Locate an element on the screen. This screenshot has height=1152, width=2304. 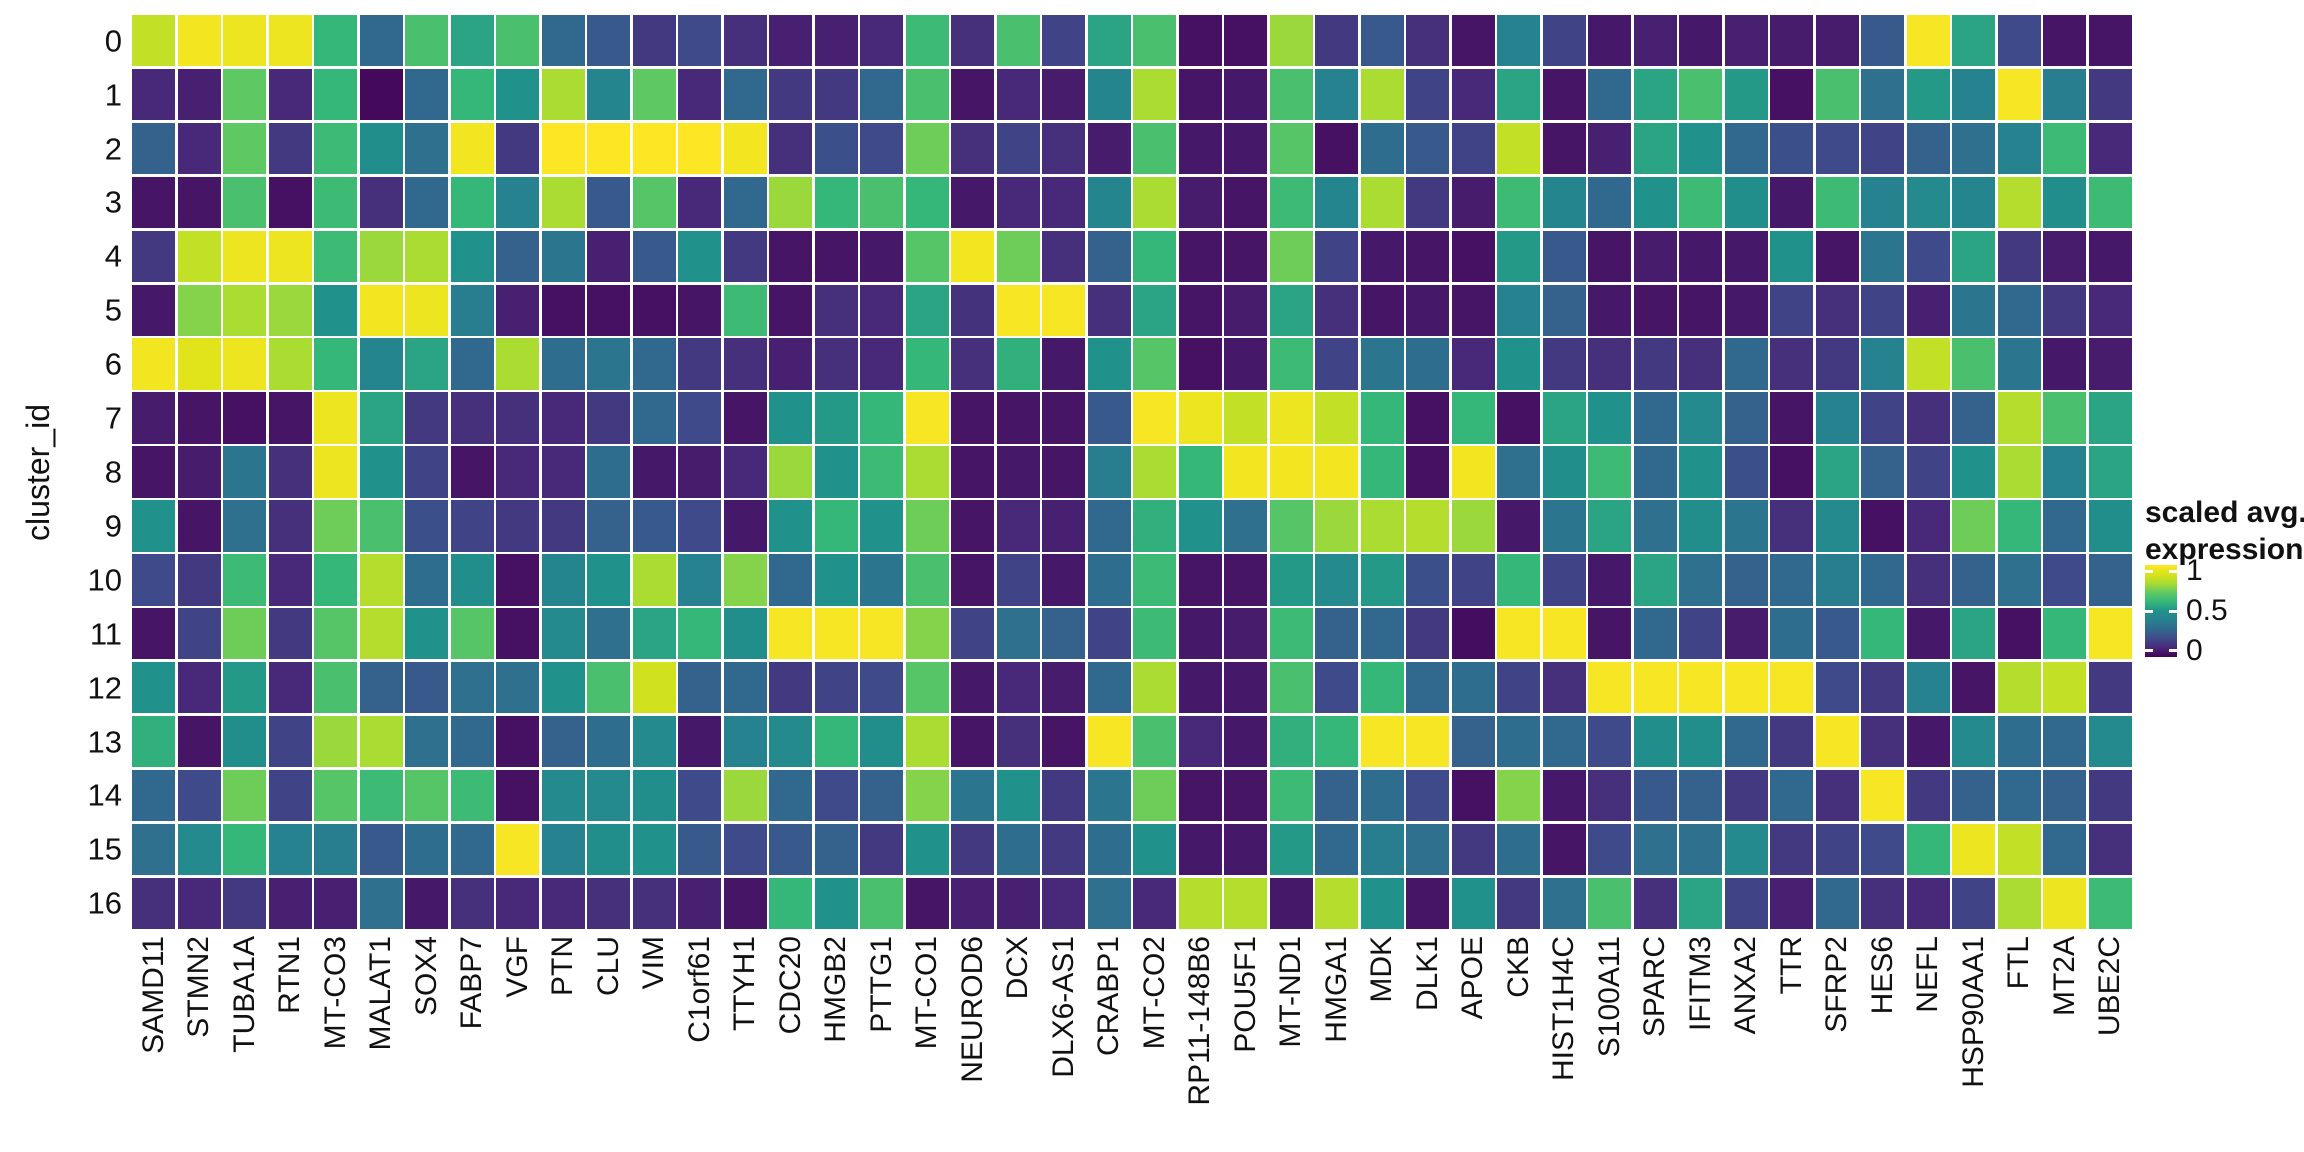
x-tick-label: MT-ND1 is located at coordinates (1291, 992).